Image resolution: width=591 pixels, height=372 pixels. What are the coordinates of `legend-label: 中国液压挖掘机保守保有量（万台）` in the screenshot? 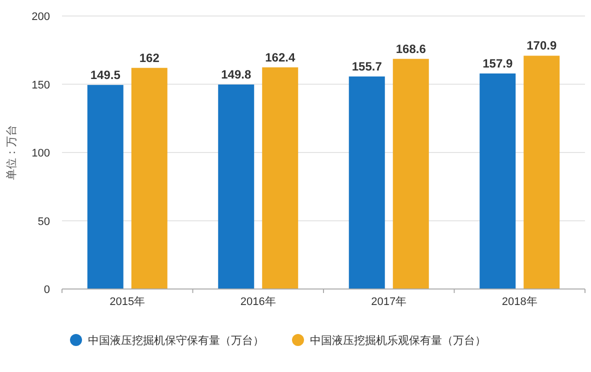 It's located at (176, 340).